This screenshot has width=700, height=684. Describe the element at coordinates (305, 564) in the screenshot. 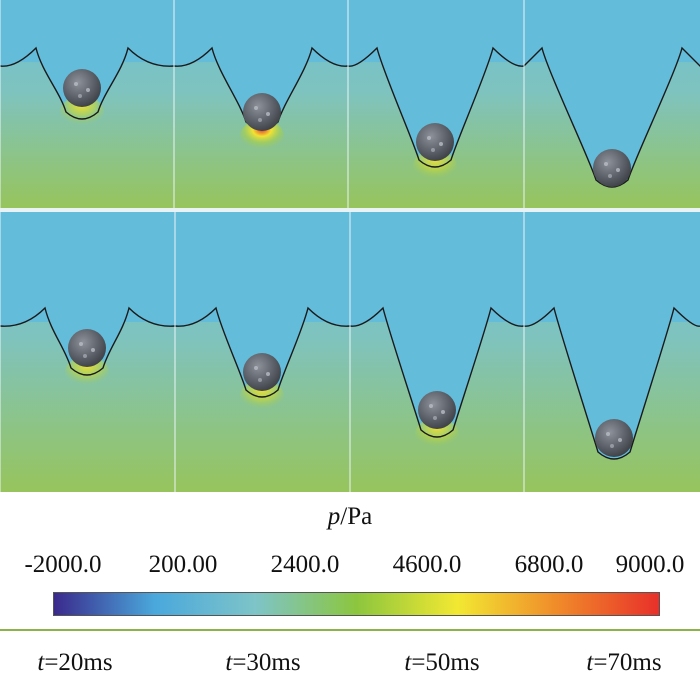

I see `colorbar-tick: 2400.0` at that location.